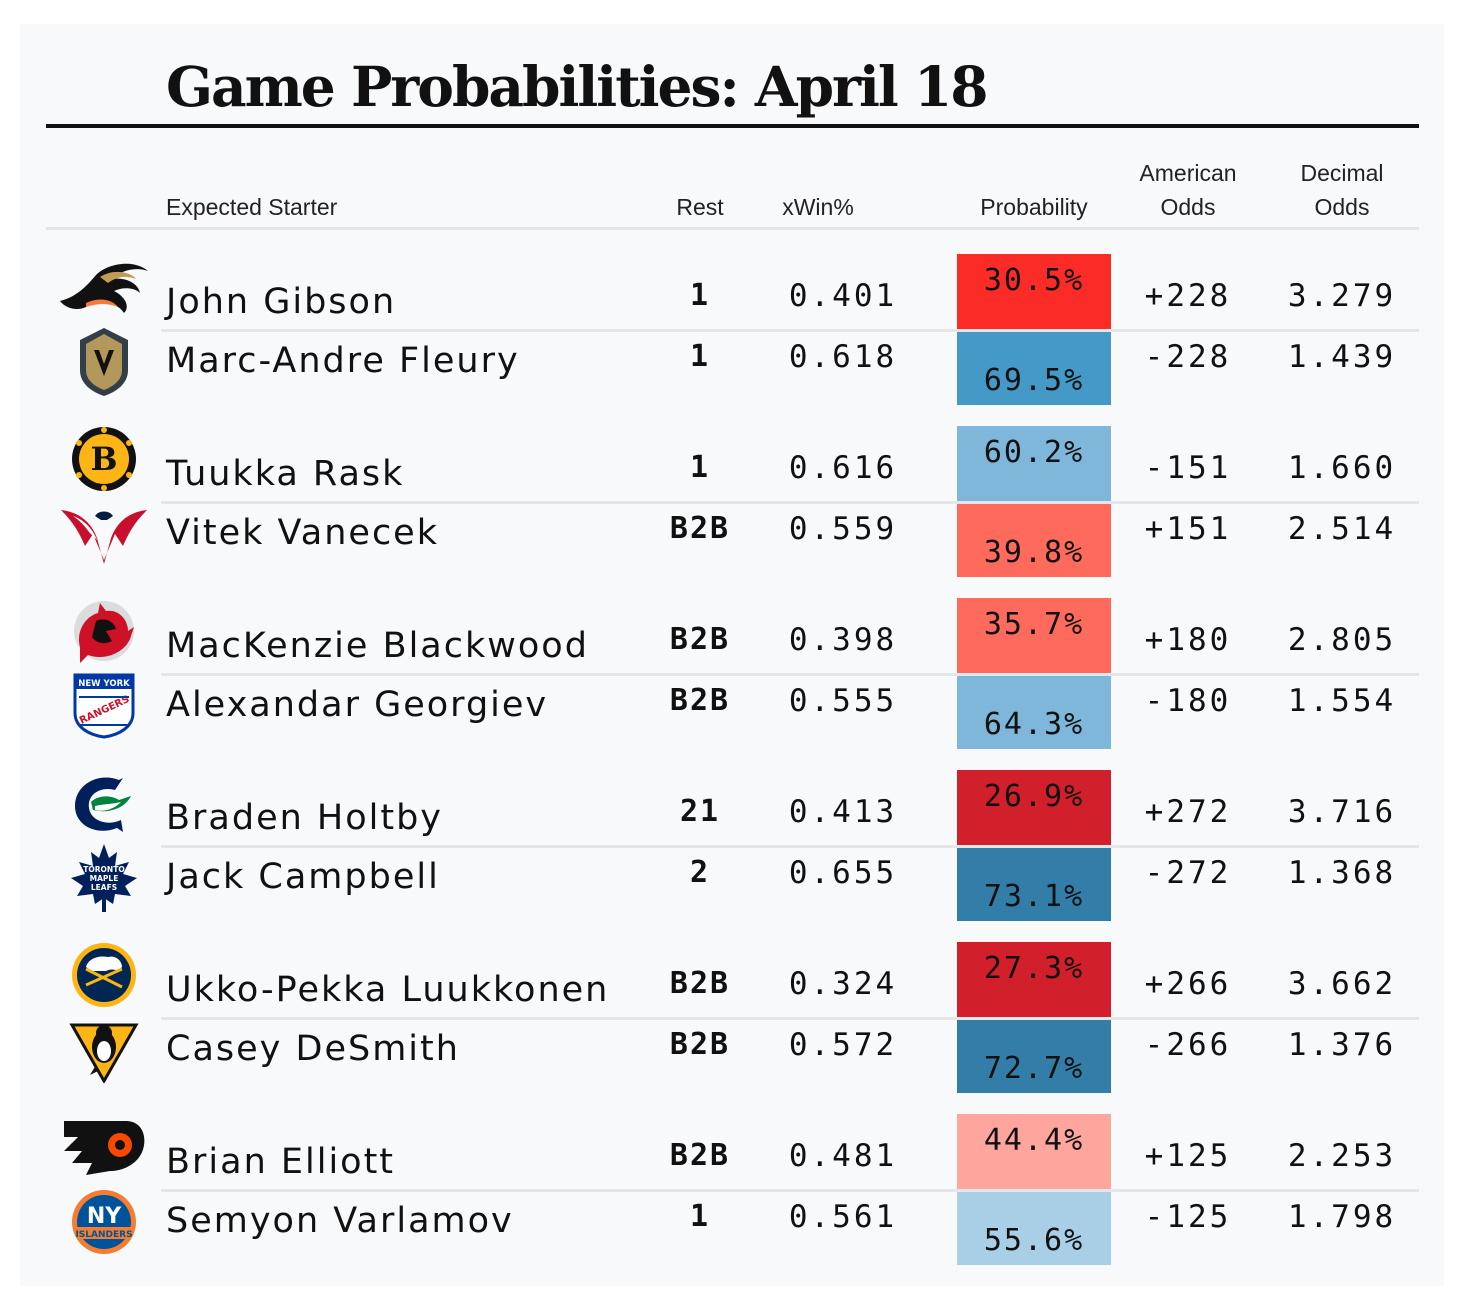  Describe the element at coordinates (843, 529) in the screenshot. I see `xwin-value: 0.559` at that location.